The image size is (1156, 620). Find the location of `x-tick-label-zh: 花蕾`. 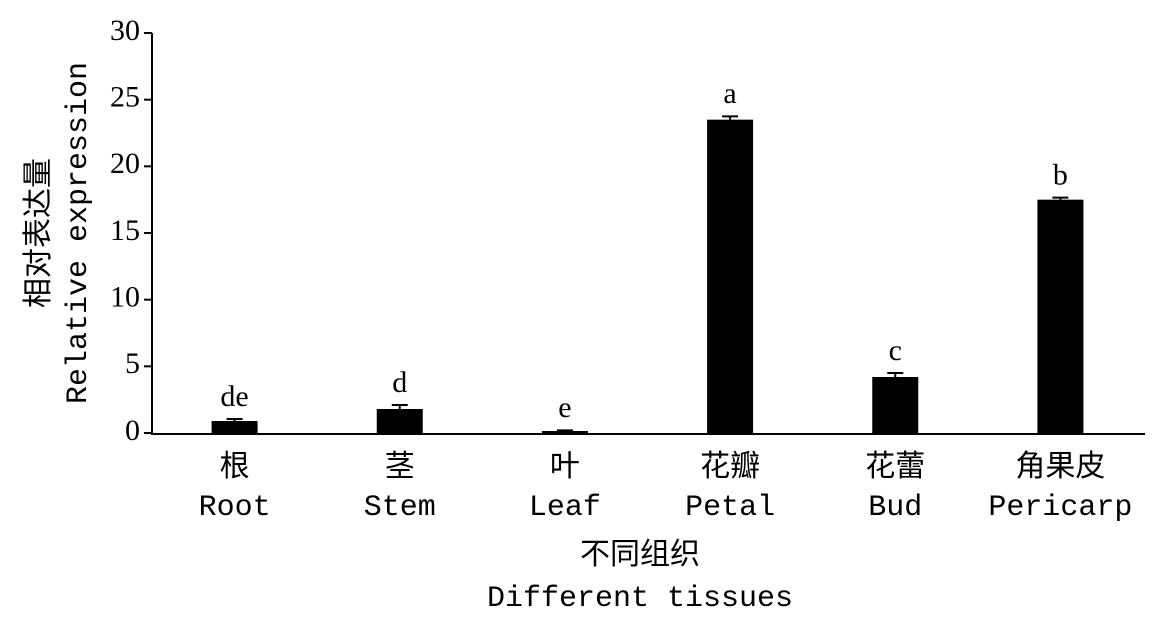

x-tick-label-zh: 花蕾 is located at coordinates (895, 468).